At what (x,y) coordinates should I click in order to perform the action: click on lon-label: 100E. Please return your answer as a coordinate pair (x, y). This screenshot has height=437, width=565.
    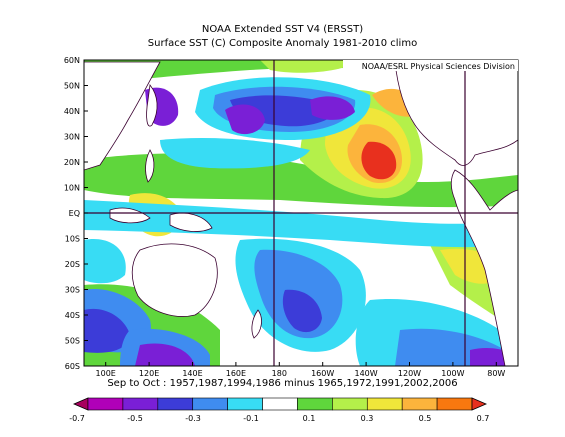
    Looking at the image, I should click on (106, 373).